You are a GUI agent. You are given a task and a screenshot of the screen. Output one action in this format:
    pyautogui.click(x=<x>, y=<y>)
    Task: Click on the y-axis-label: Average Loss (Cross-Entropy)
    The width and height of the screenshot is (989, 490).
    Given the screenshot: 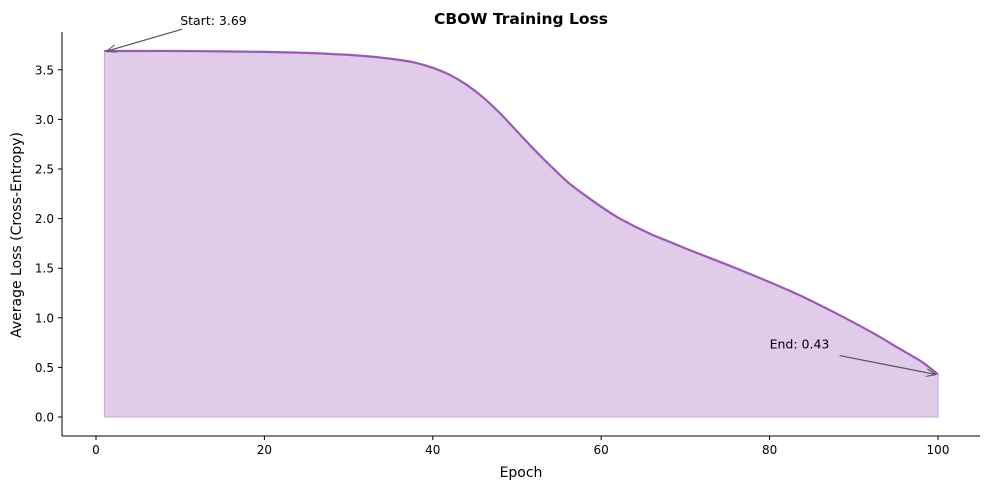 What is the action you would take?
    pyautogui.click(x=17, y=235)
    